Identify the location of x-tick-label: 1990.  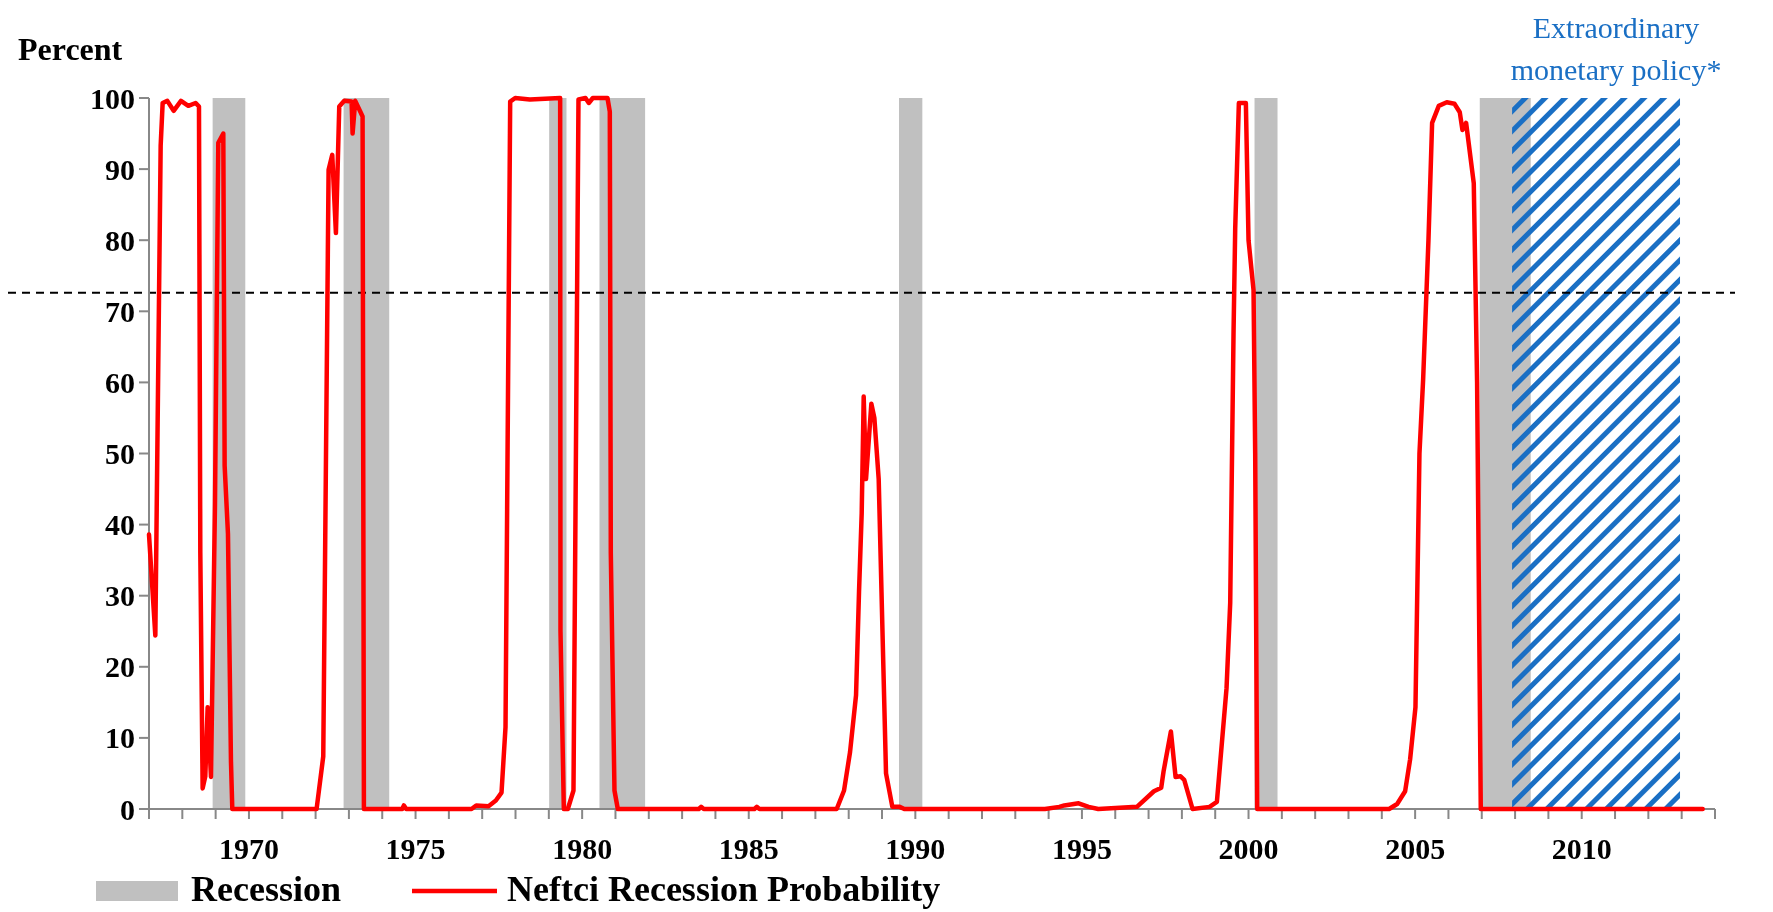
(915, 848).